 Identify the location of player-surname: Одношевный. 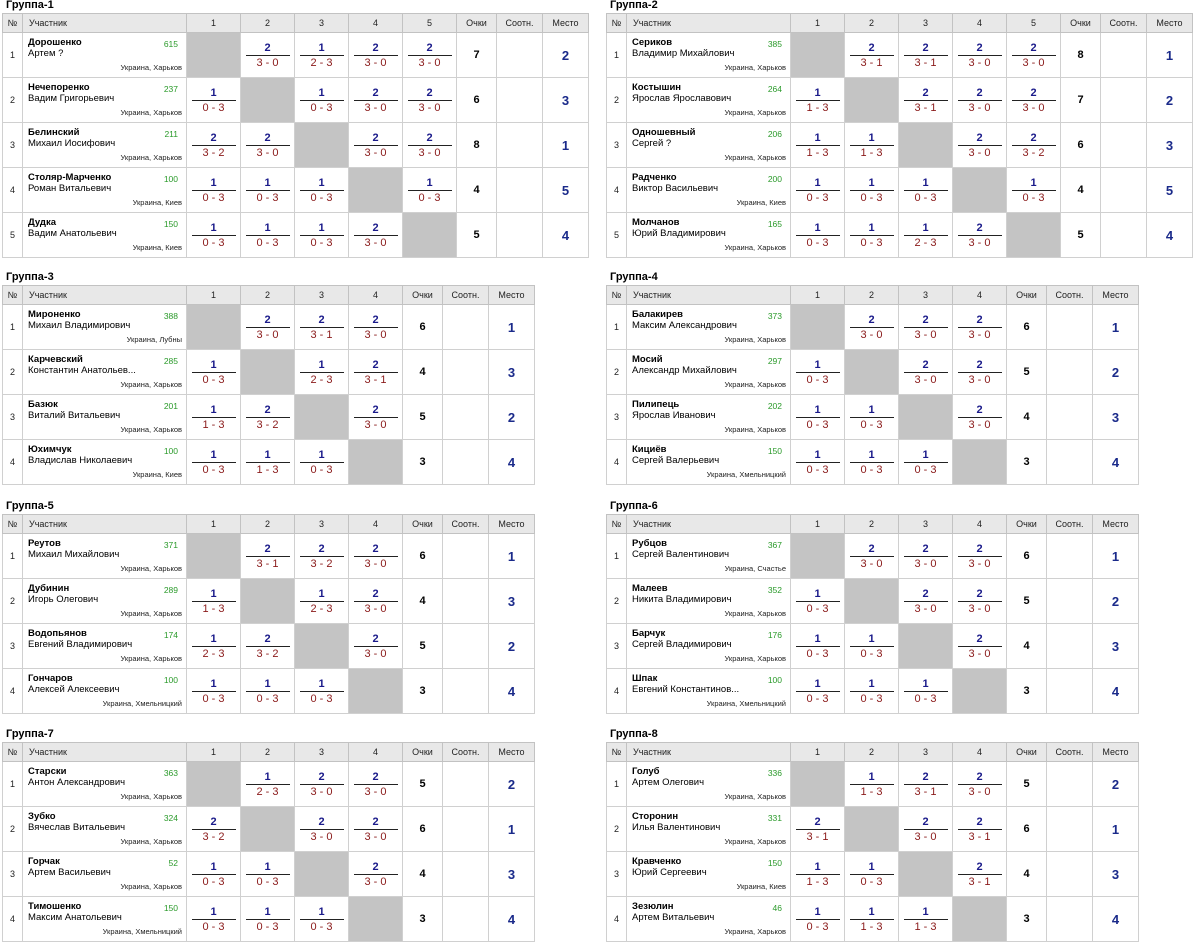
(664, 132).